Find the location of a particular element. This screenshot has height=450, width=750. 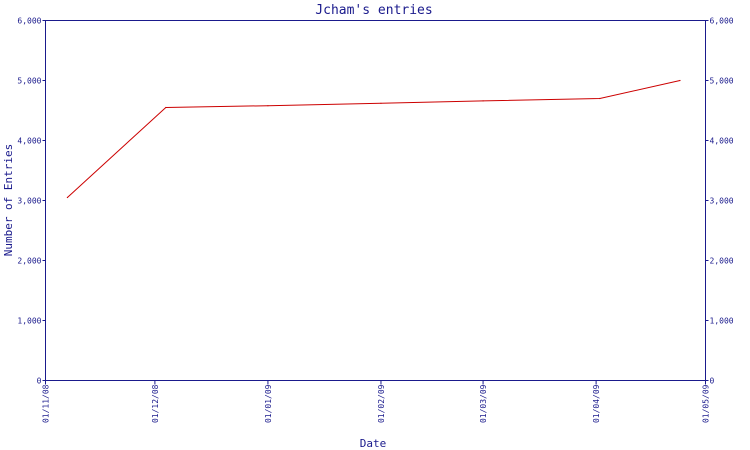

y-axis-label: Number of Entries is located at coordinates (8, 200).